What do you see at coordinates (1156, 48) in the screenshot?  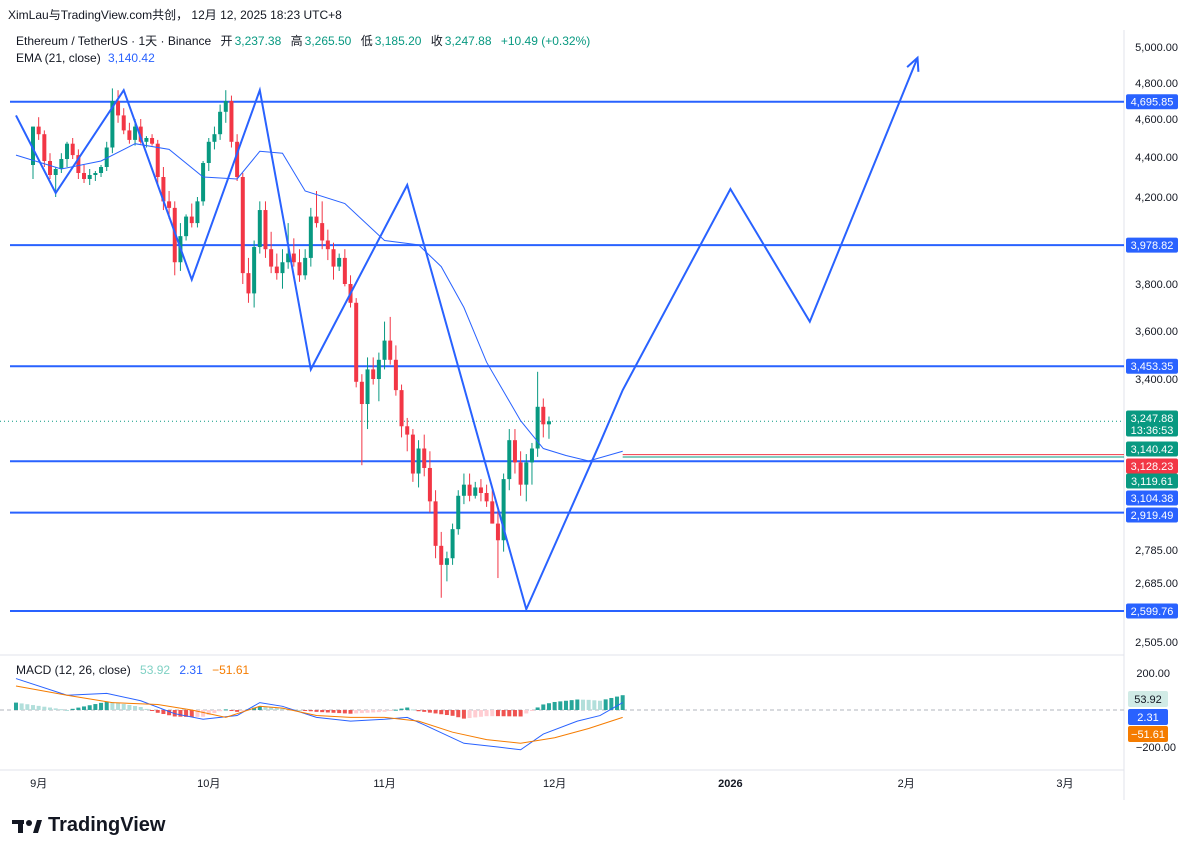 I see `price-tick-label: 5,000.00` at bounding box center [1156, 48].